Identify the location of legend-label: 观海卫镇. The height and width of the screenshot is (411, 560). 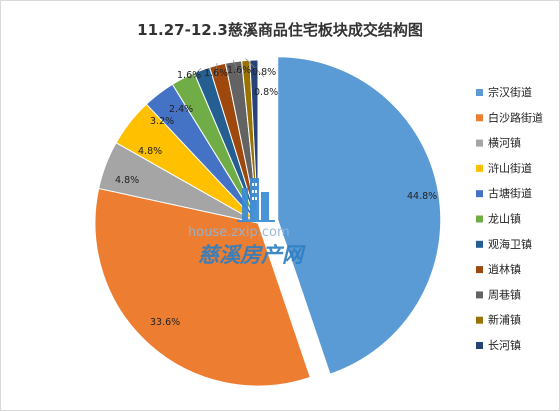
(510, 244).